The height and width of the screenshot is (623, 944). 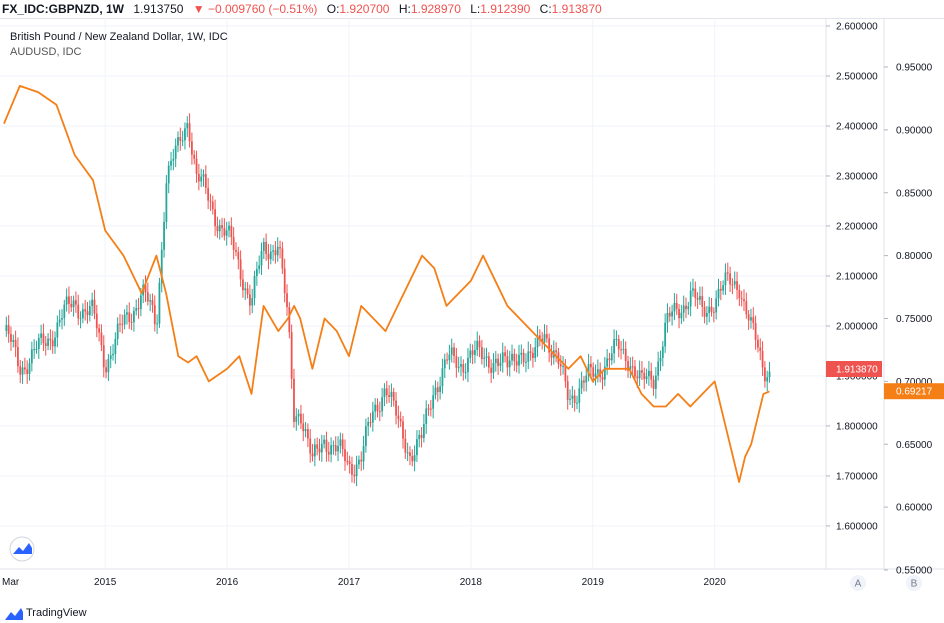 What do you see at coordinates (46, 52) in the screenshot?
I see `legend-overlay-series: AUDUSD, IDC` at bounding box center [46, 52].